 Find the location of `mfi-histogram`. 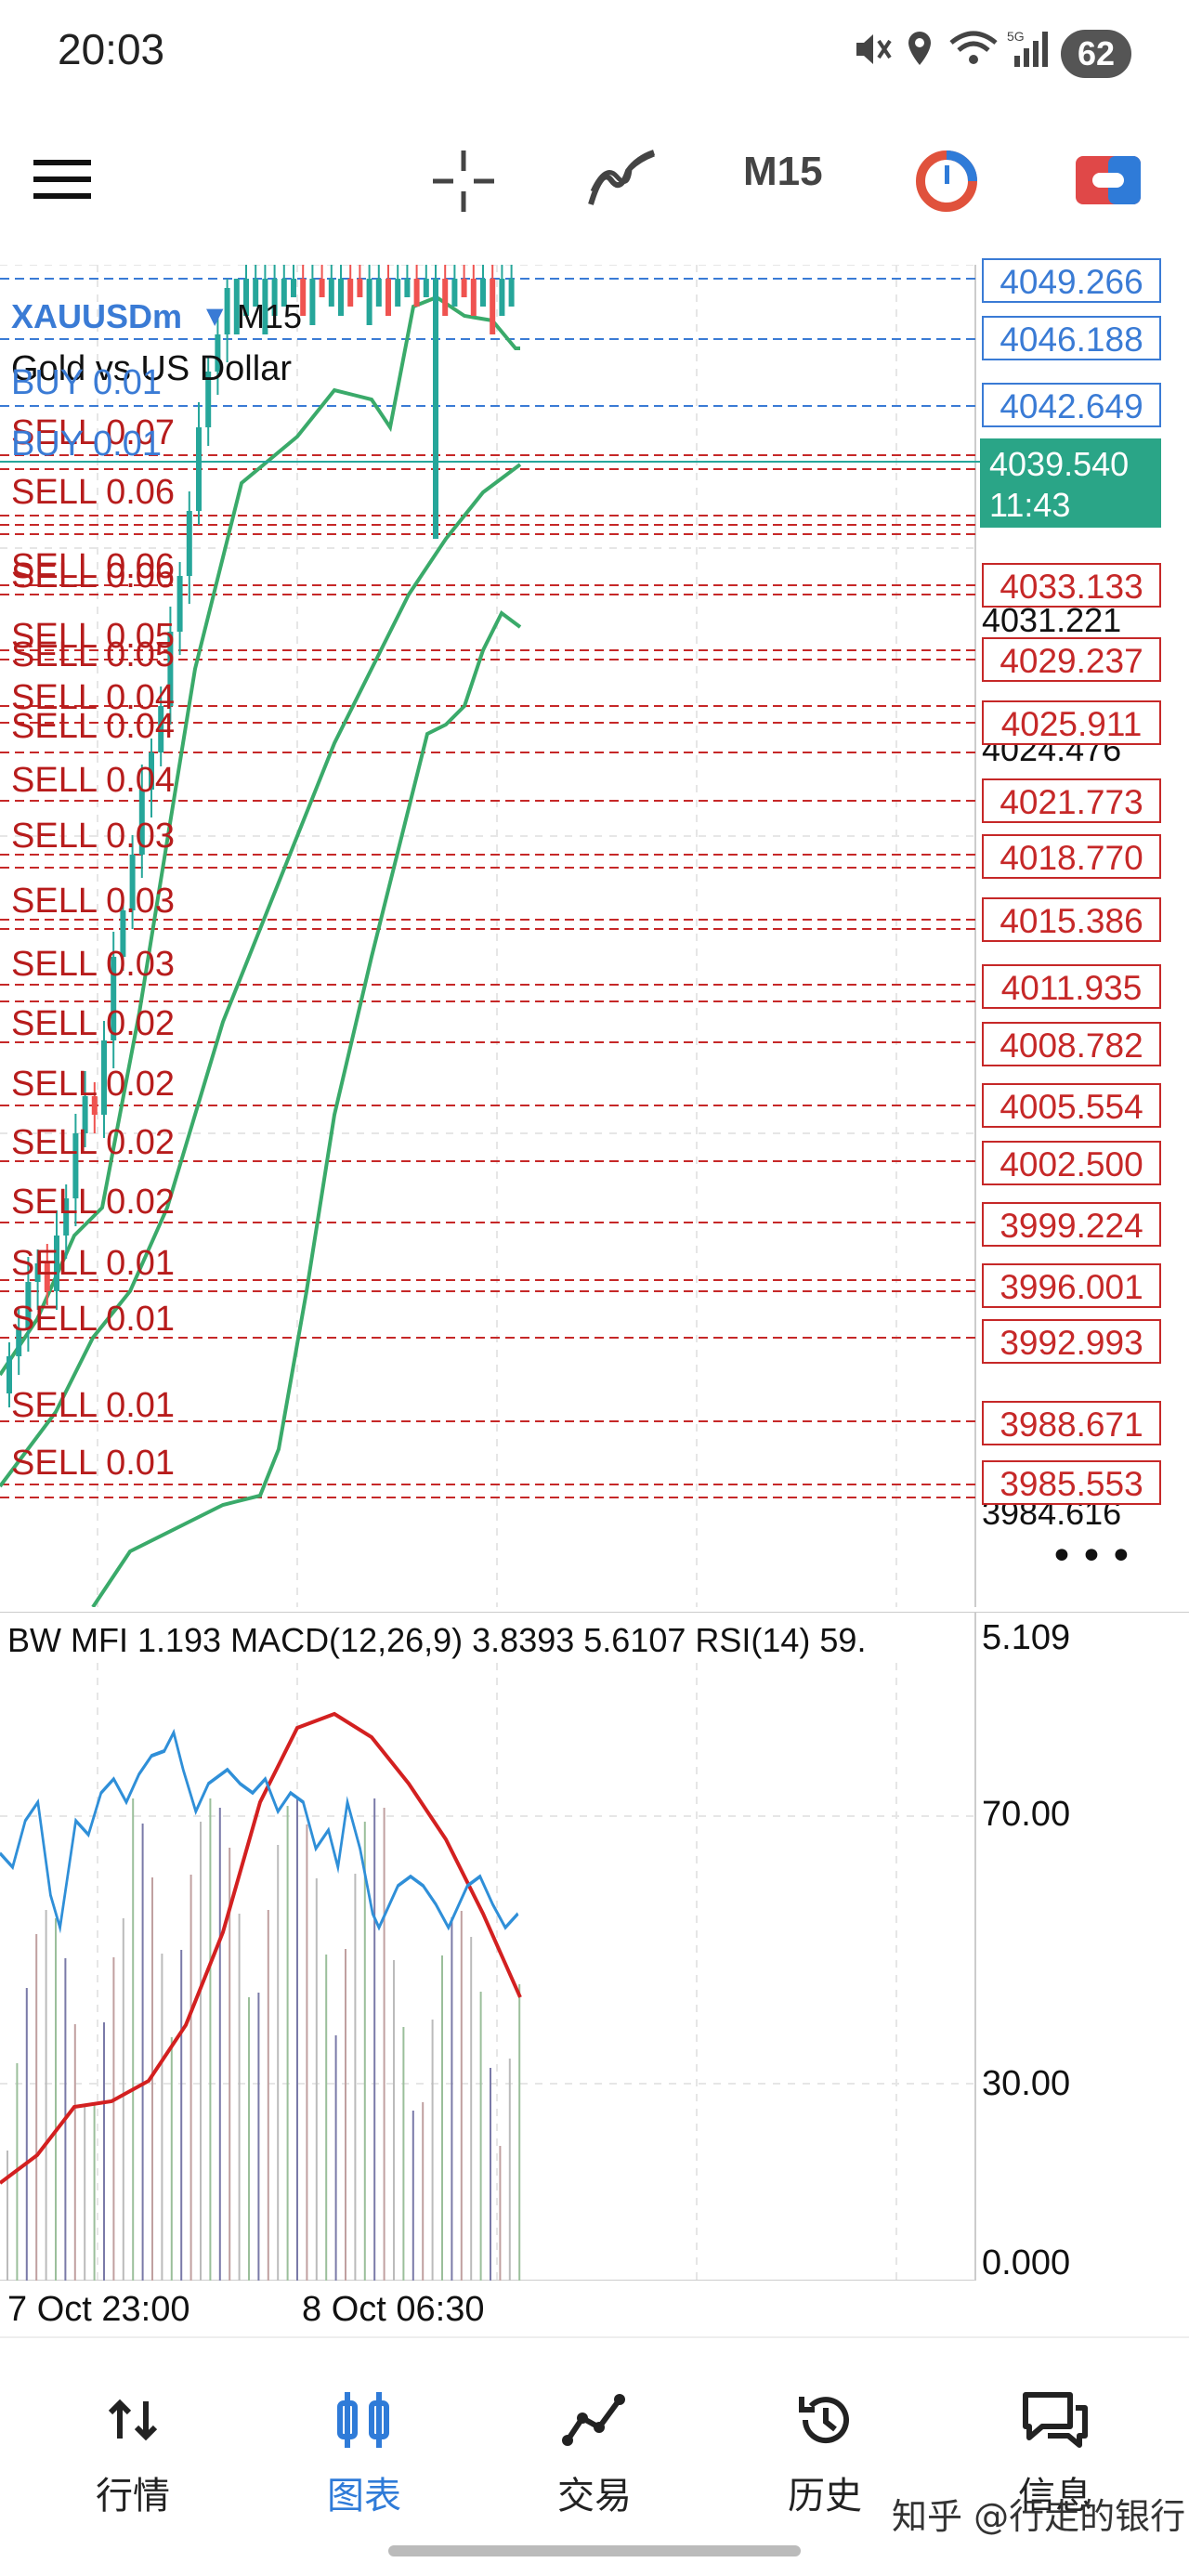

mfi-histogram is located at coordinates (264, 2040).